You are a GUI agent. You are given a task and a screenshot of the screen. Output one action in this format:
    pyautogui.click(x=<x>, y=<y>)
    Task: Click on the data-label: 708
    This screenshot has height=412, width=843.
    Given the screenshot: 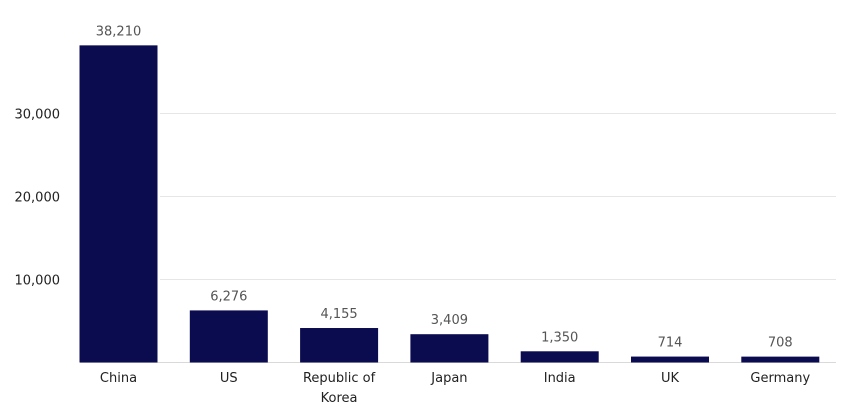 What is the action you would take?
    pyautogui.click(x=780, y=343)
    